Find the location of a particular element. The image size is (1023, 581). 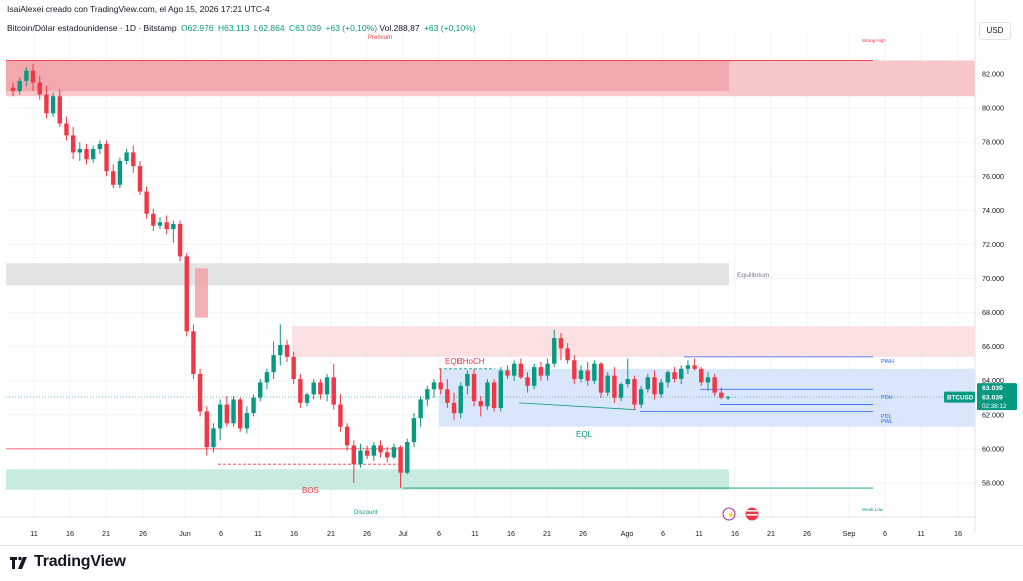

equilibrium-label: Equilibrium is located at coordinates (753, 275).